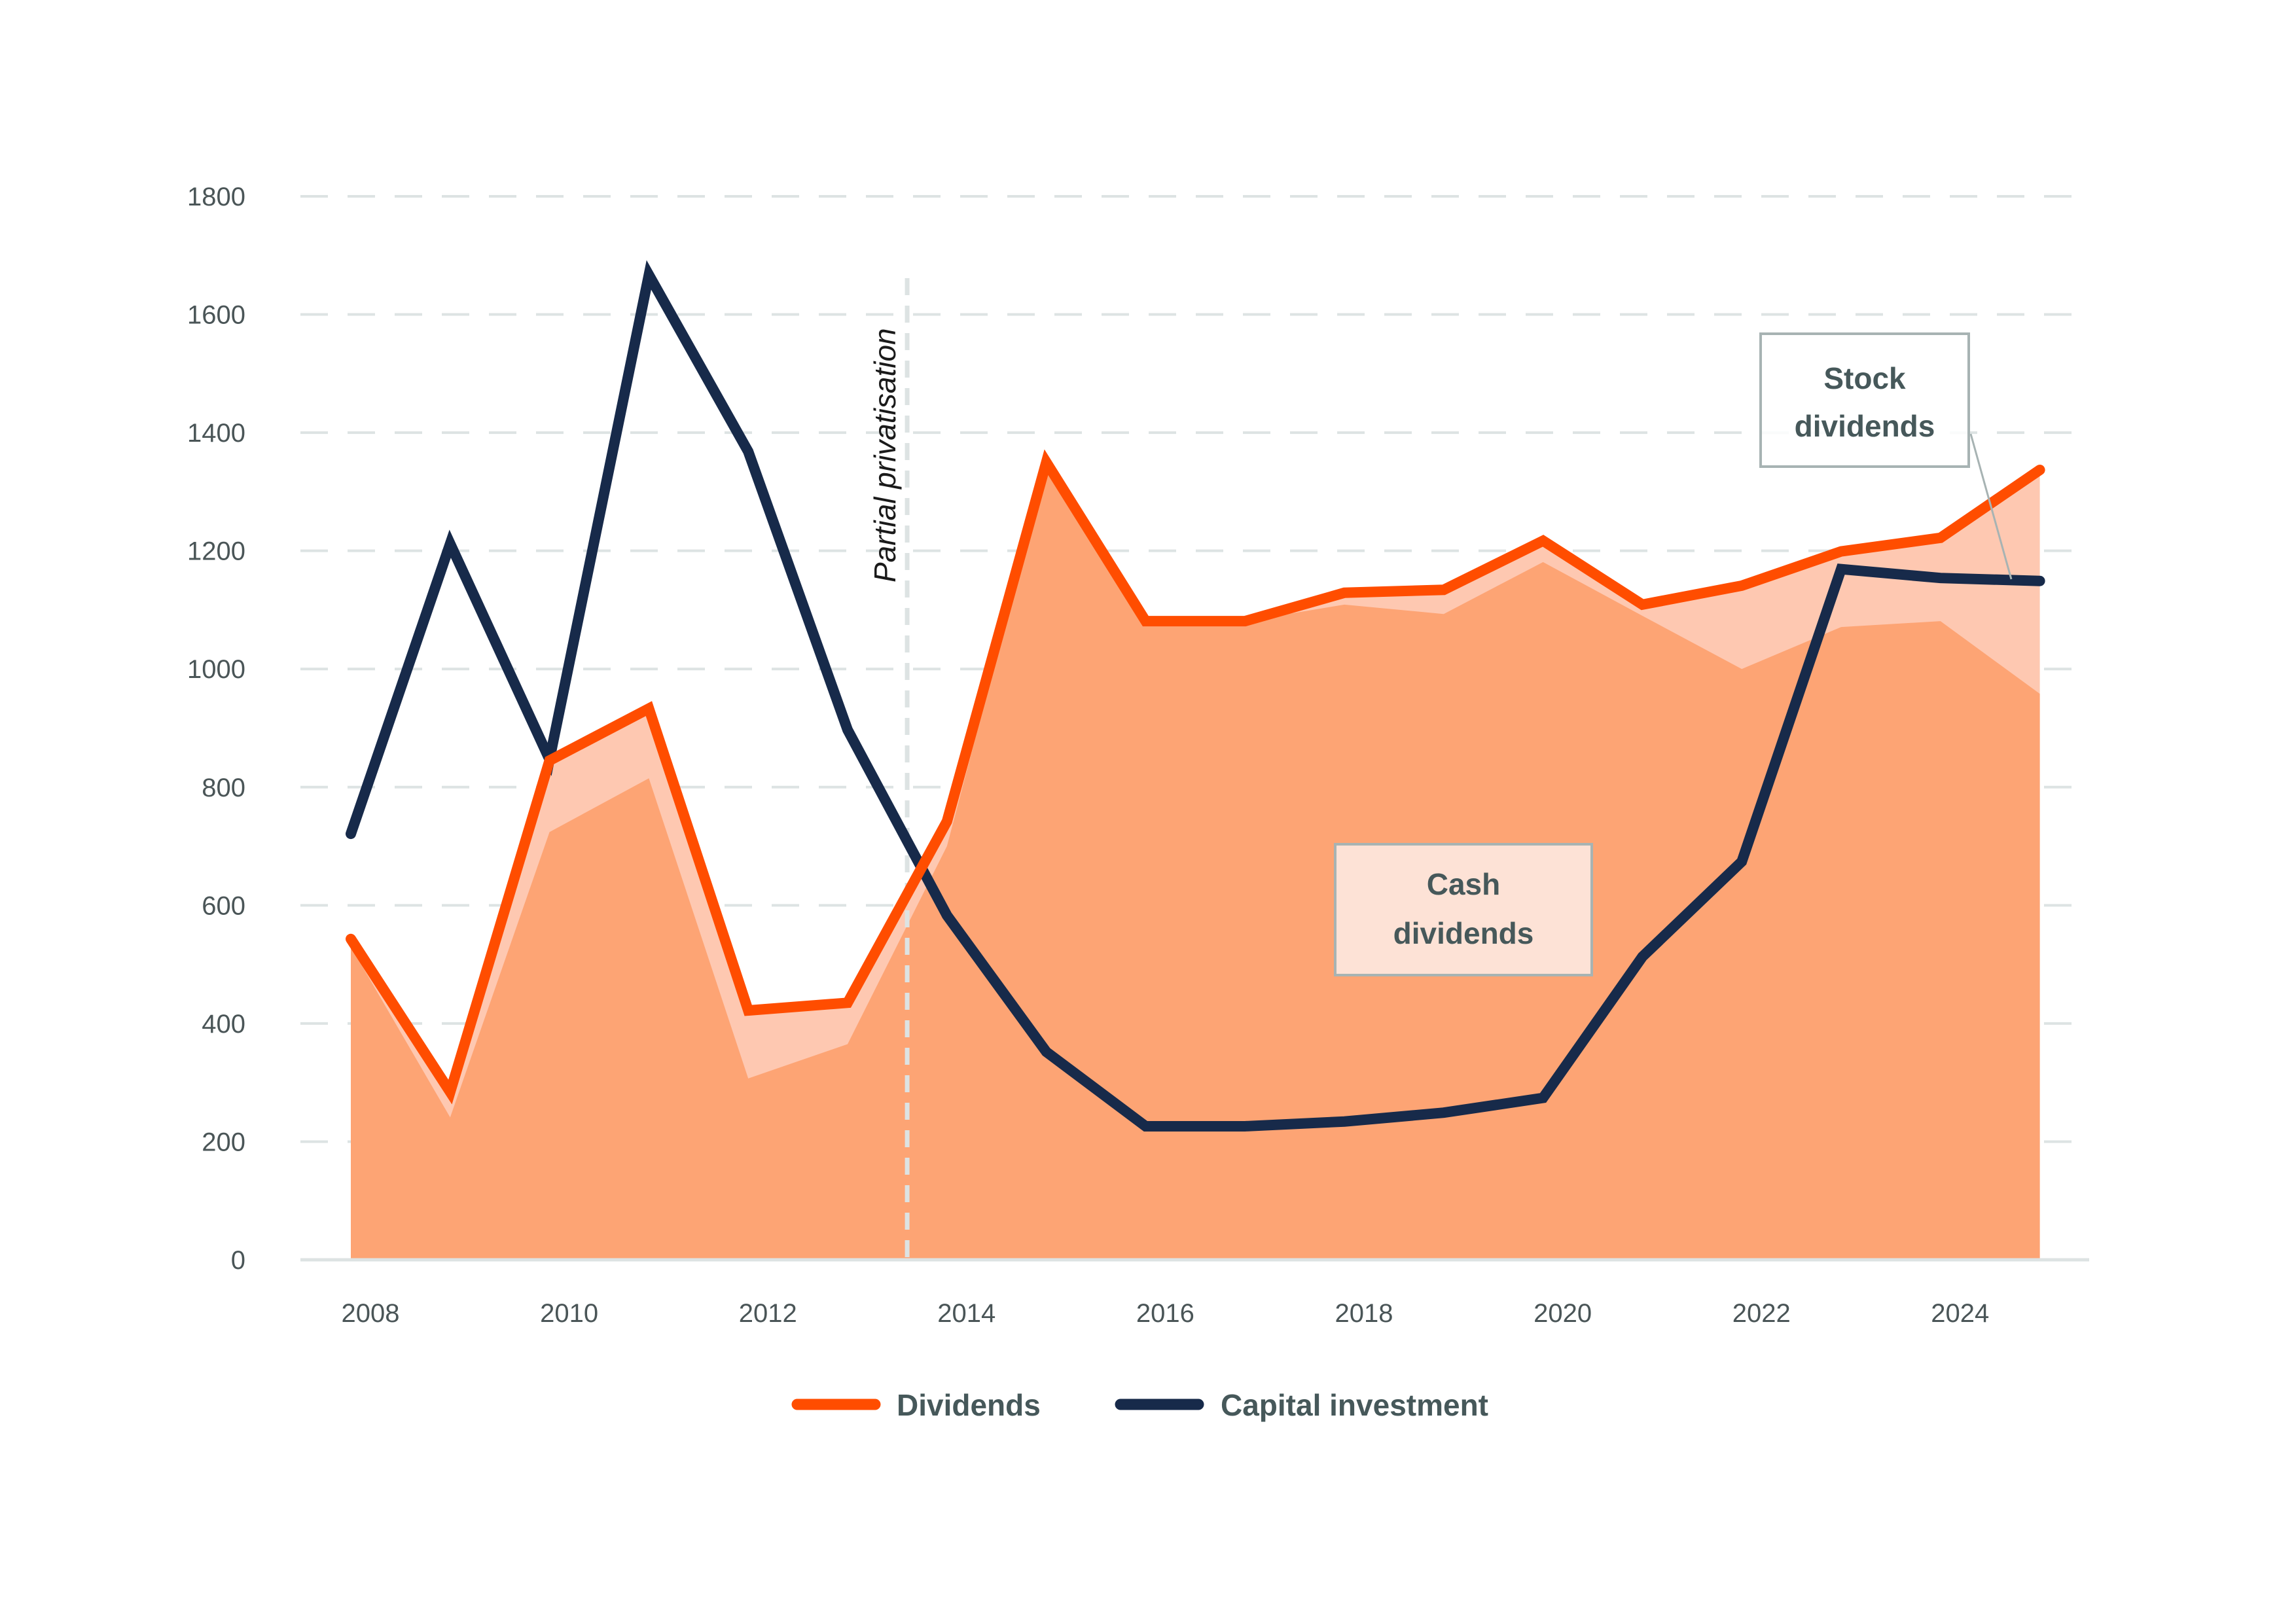  Describe the element at coordinates (223, 788) in the screenshot. I see `y-tick-label: 800` at that location.